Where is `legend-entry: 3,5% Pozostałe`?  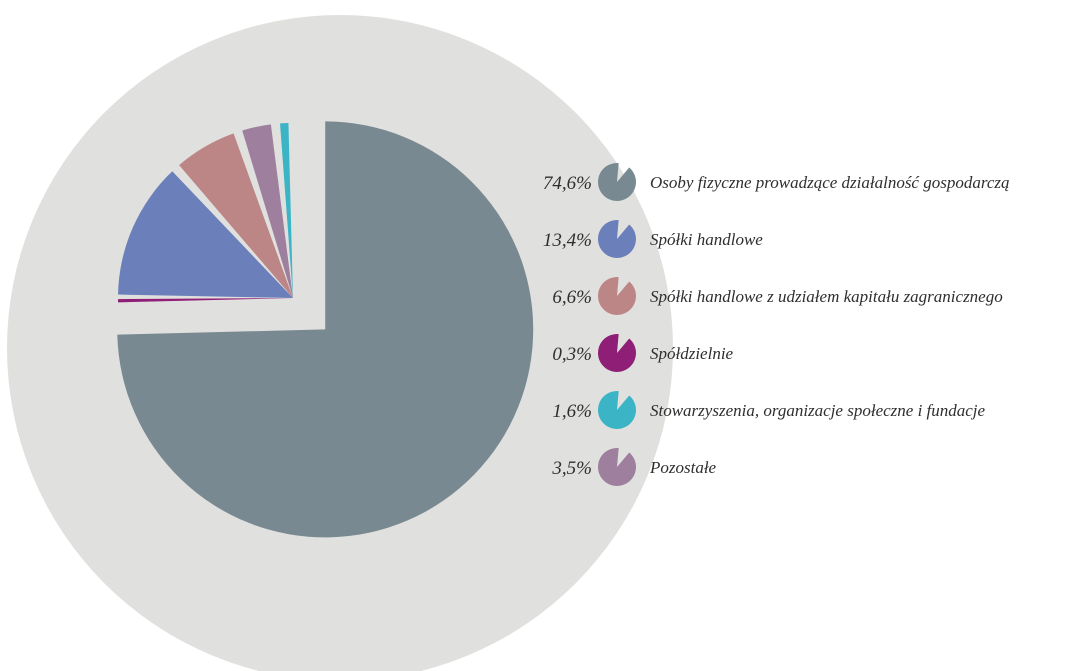
legend-entry: 3,5% Pozostałe is located at coordinates (634, 466).